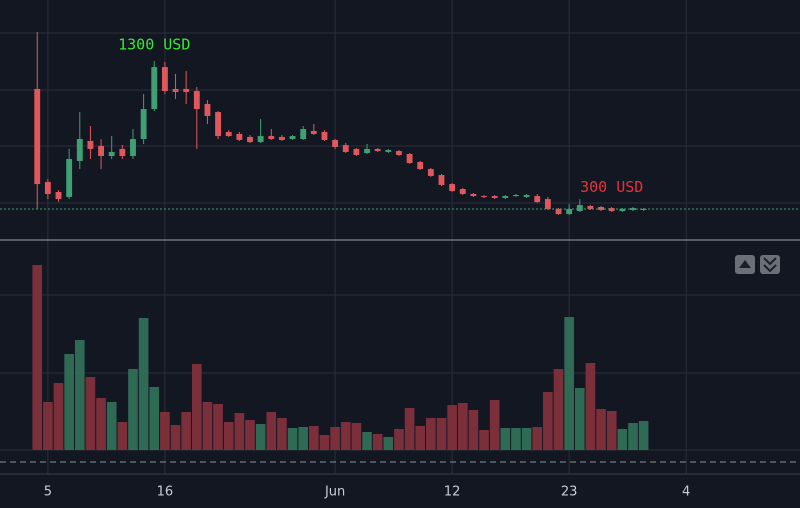 The height and width of the screenshot is (508, 800). What do you see at coordinates (154, 45) in the screenshot?
I see `annotation: 1300 USD` at bounding box center [154, 45].